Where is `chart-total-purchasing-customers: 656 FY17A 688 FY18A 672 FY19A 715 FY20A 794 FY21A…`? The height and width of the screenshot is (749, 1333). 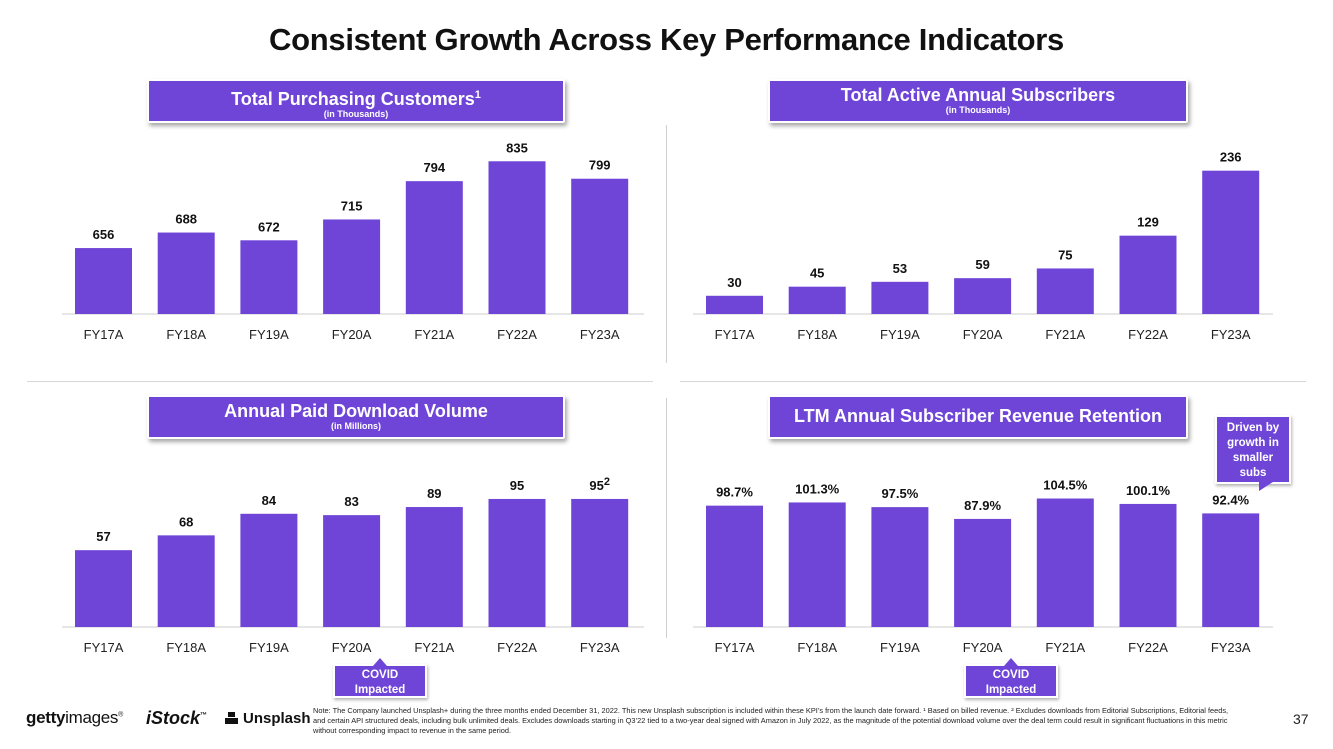 chart-total-purchasing-customers: 656 FY17A 688 FY18A 672 FY19A 715 FY20A 794 FY21A… is located at coordinates (353, 241).